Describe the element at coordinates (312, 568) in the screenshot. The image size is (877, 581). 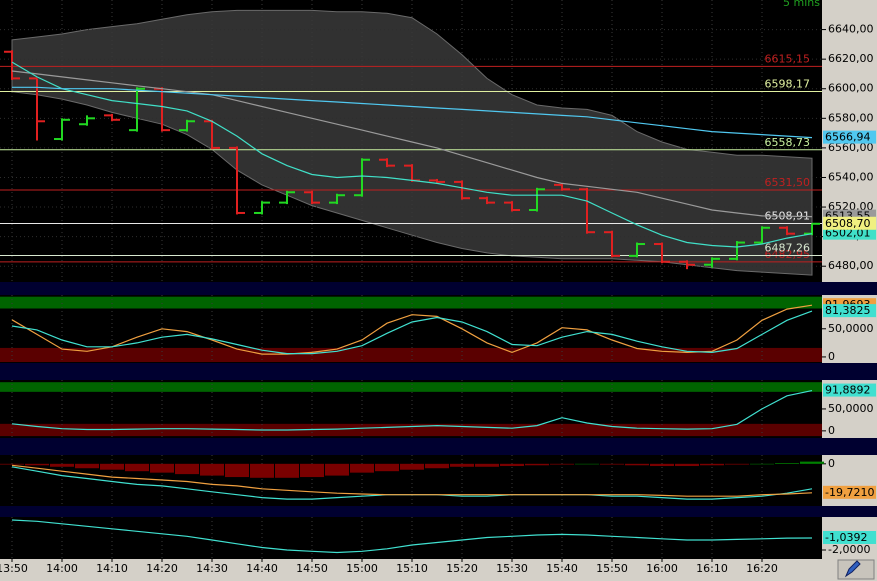
I see `x-tick-label: 14:50` at that location.